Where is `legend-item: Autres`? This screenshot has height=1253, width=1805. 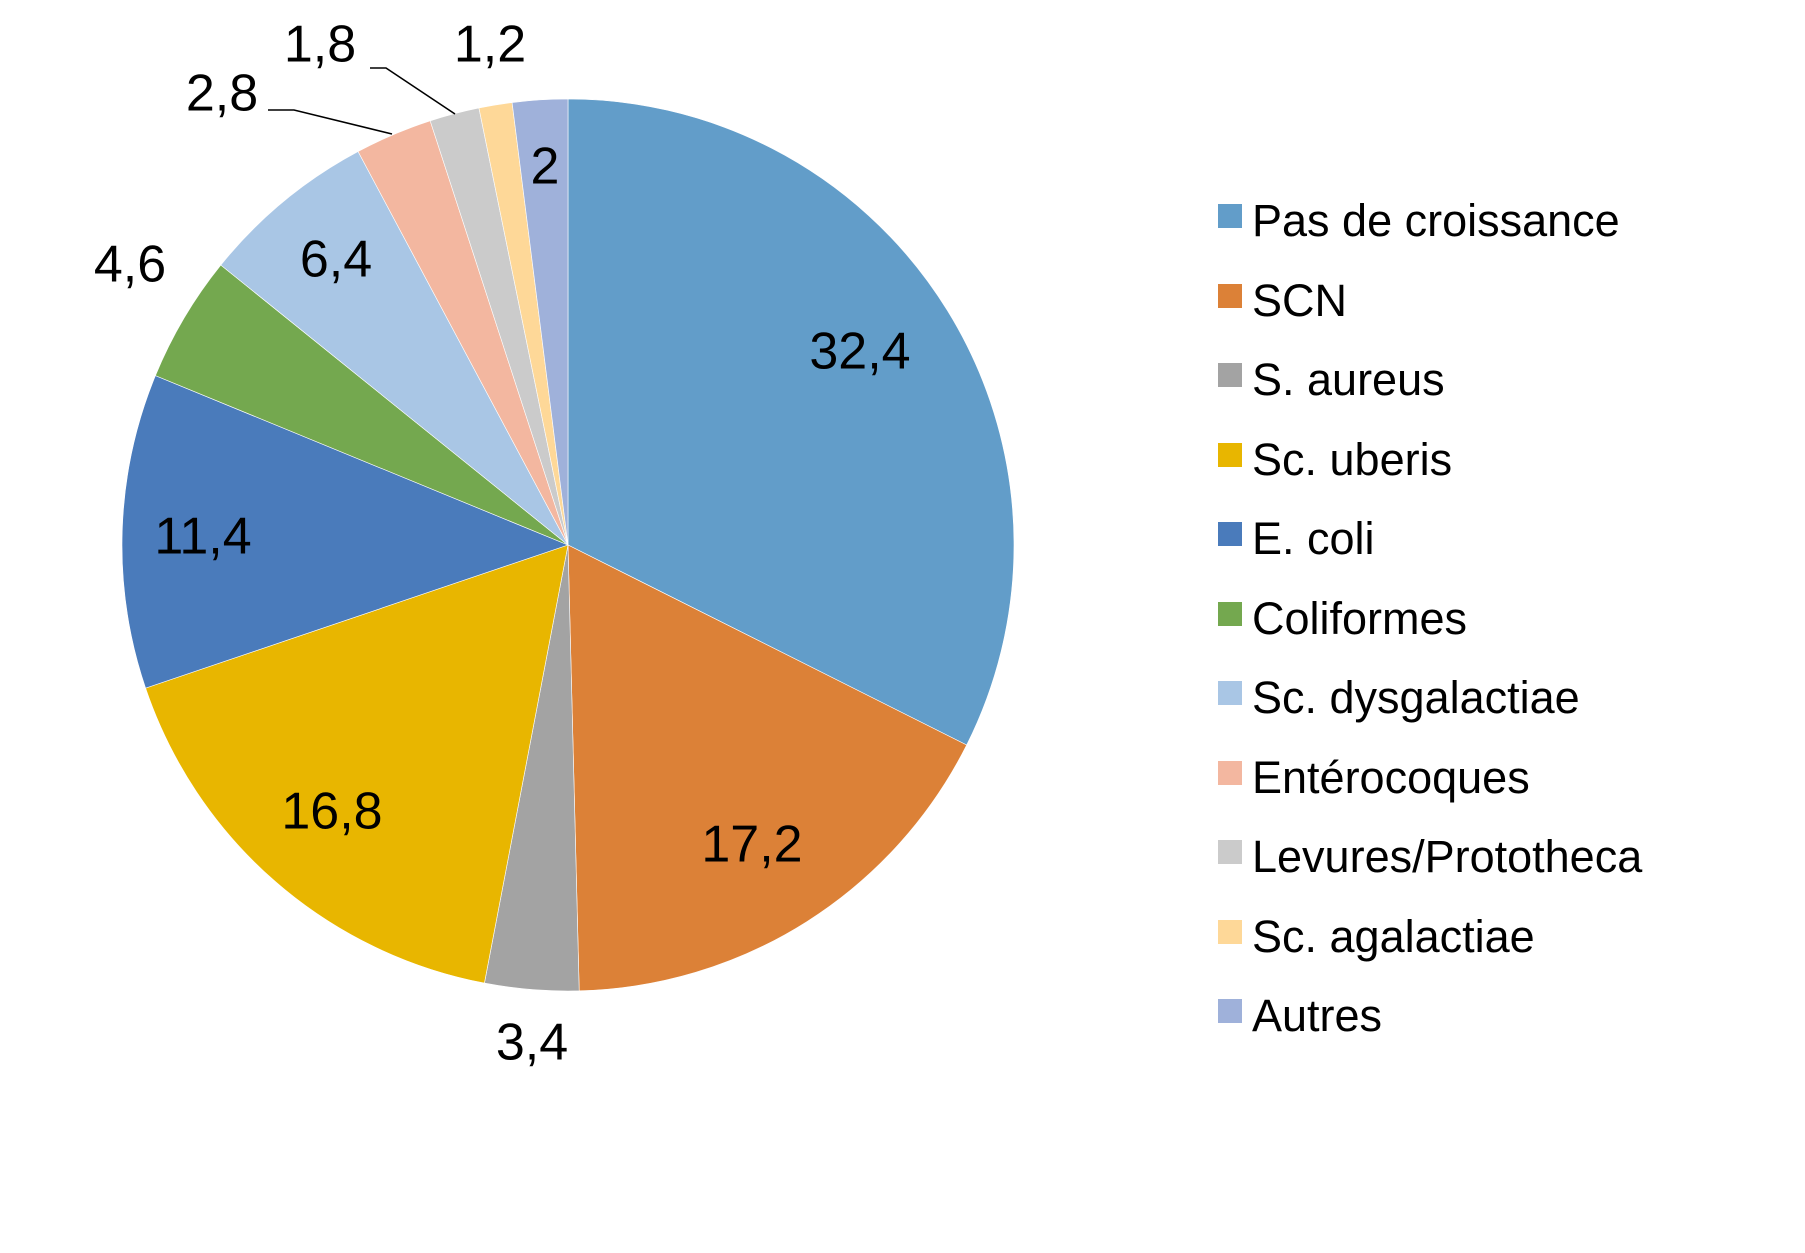 legend-item: Autres is located at coordinates (1430, 1031).